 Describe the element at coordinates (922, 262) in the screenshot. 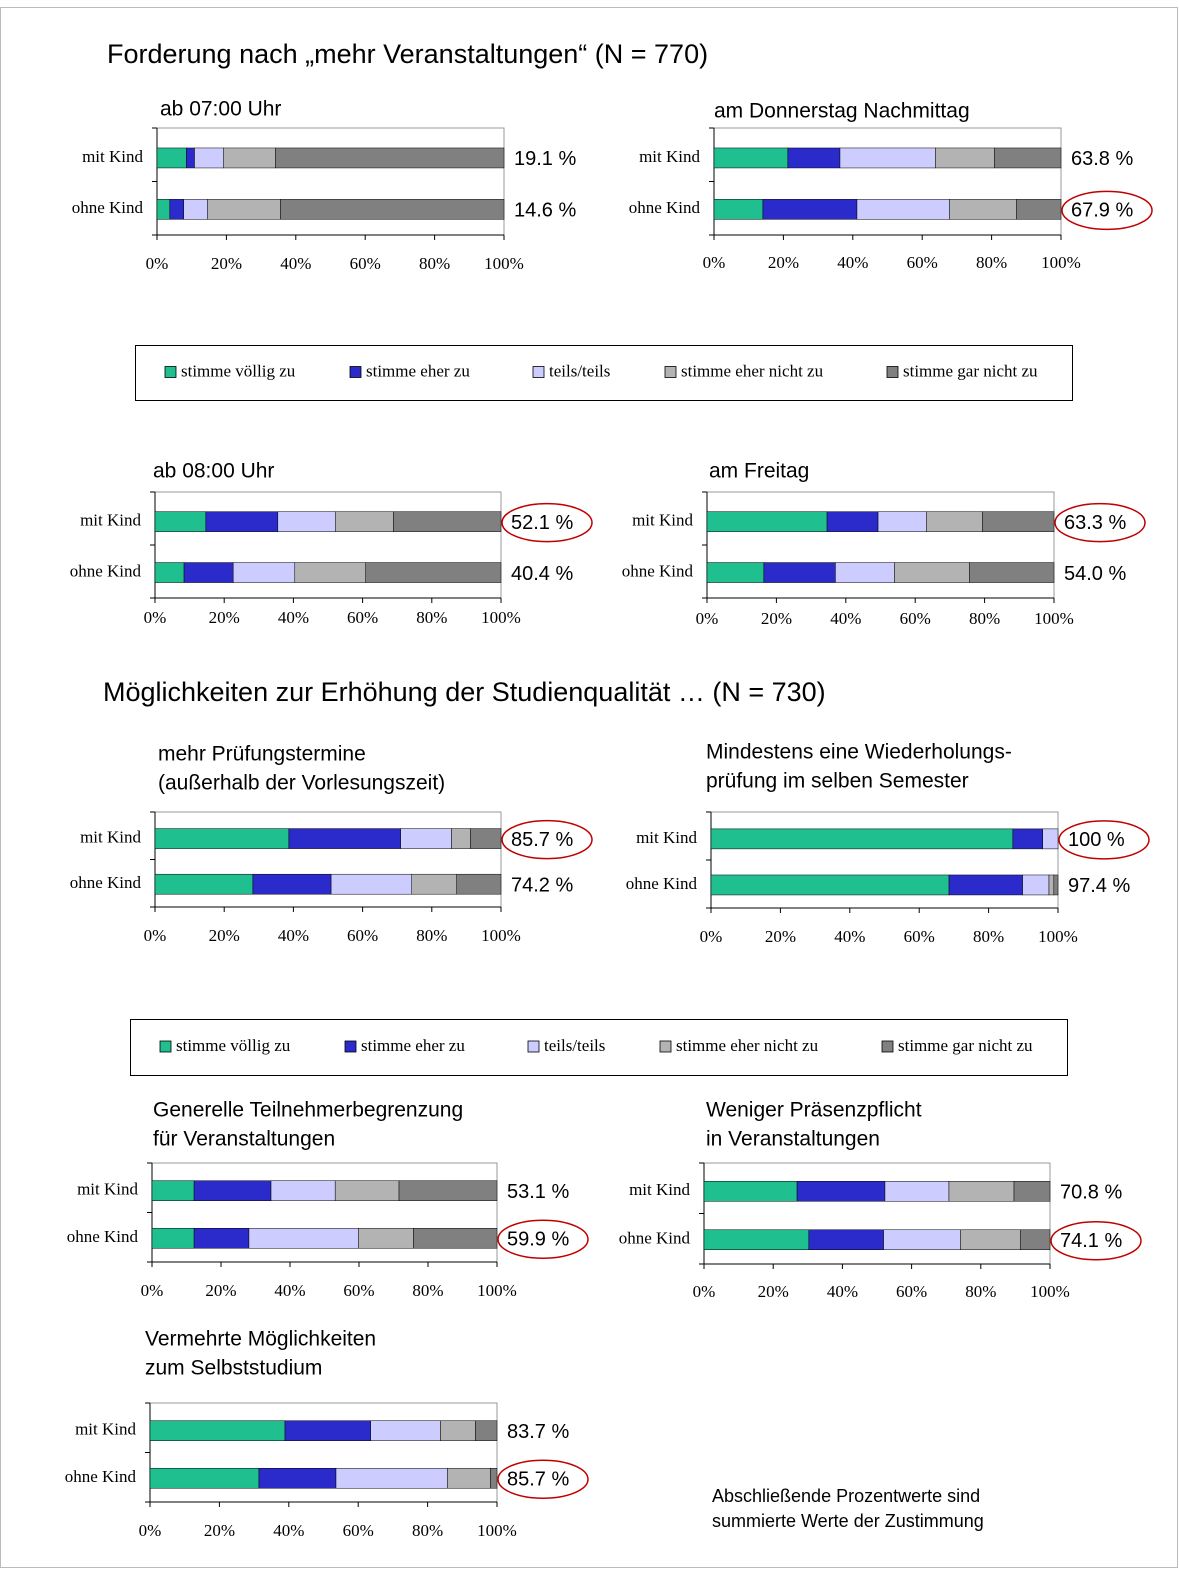

I see `x-tick-label: 60%` at that location.